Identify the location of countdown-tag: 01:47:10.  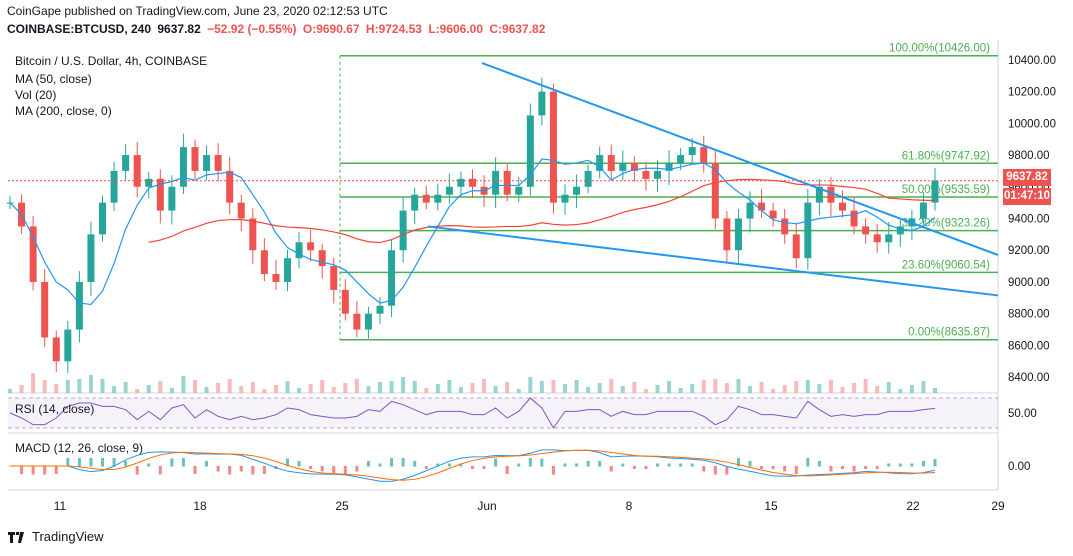
(1027, 196).